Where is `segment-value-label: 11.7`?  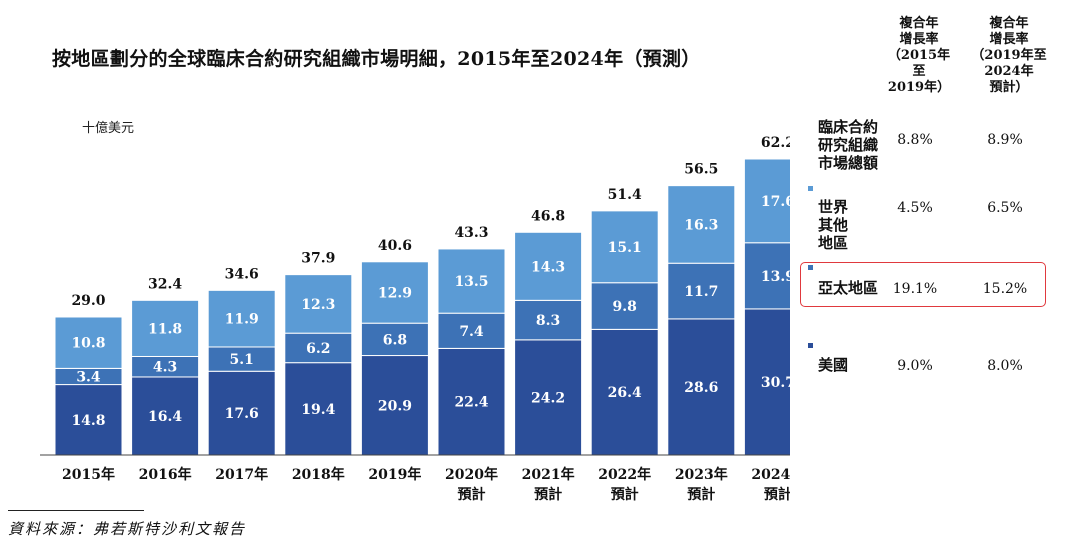
segment-value-label: 11.7 is located at coordinates (701, 292).